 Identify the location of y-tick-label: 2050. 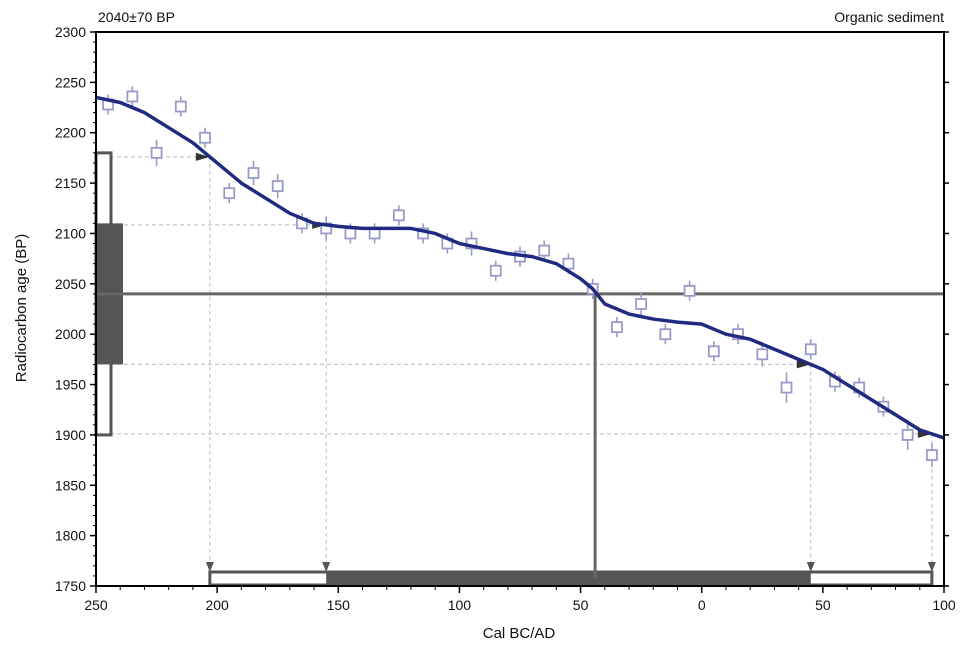
(70, 284).